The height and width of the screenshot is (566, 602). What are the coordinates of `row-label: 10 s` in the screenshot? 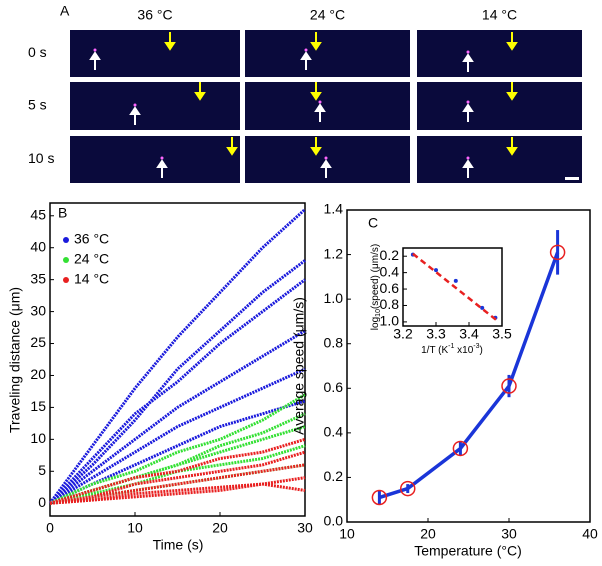 It's located at (41, 158).